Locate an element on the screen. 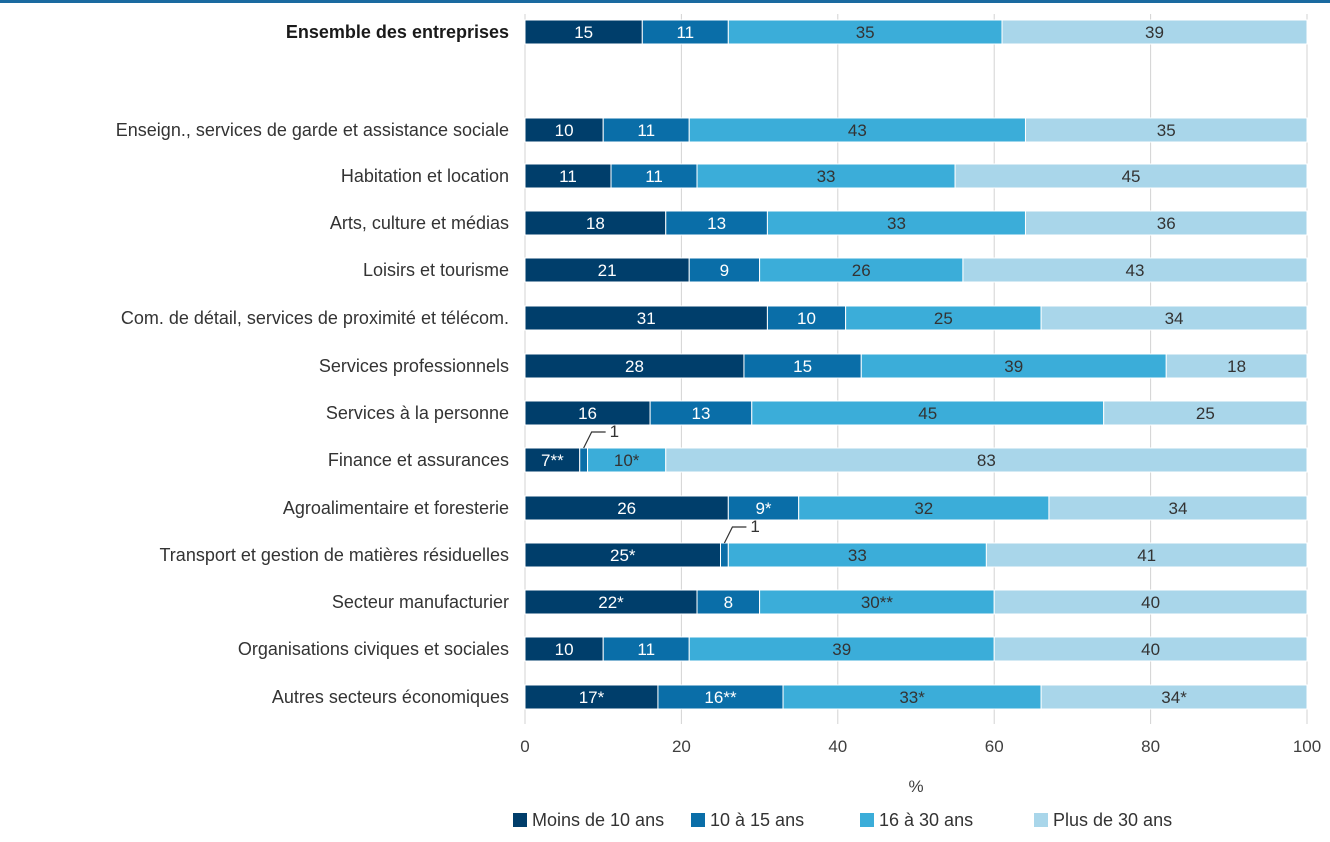 This screenshot has height=842, width=1330. data-label: 9* is located at coordinates (763, 508).